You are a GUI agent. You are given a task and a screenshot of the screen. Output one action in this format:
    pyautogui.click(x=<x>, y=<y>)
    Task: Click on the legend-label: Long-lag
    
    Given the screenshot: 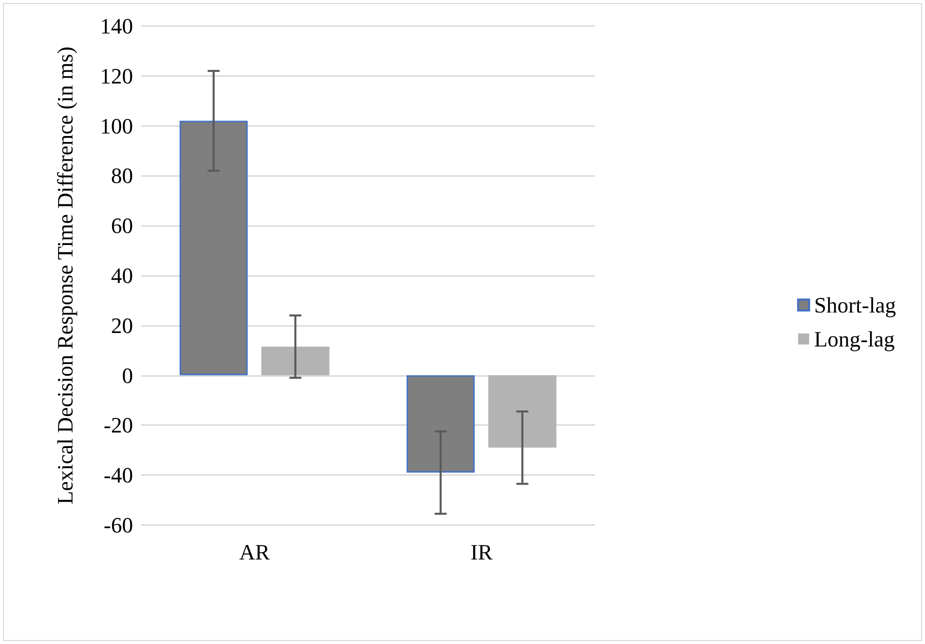 What is the action you would take?
    pyautogui.click(x=854, y=339)
    